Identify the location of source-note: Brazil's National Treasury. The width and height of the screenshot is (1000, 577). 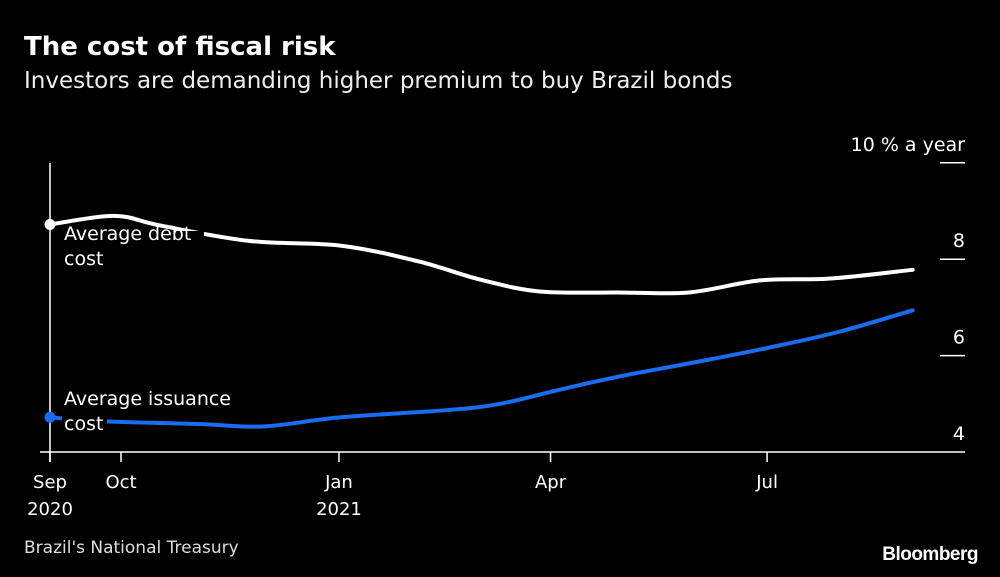
(131, 548).